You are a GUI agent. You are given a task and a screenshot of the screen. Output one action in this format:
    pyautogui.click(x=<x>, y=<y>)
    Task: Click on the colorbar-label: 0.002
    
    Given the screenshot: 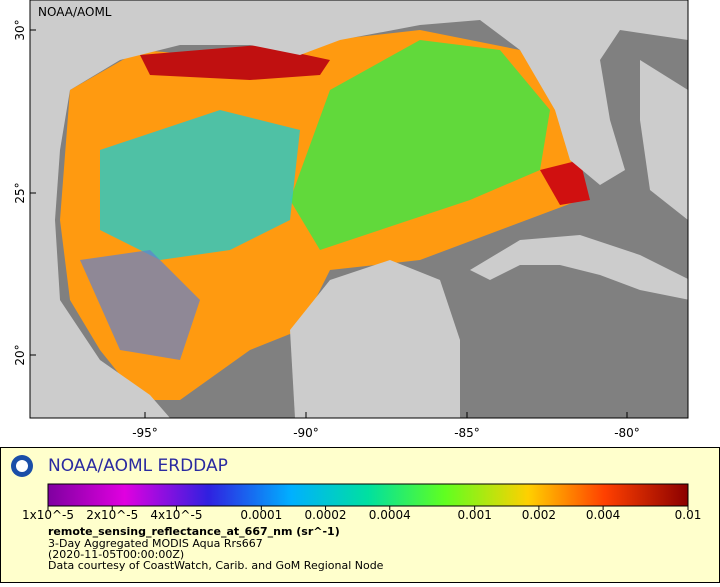 What is the action you would take?
    pyautogui.click(x=539, y=515)
    